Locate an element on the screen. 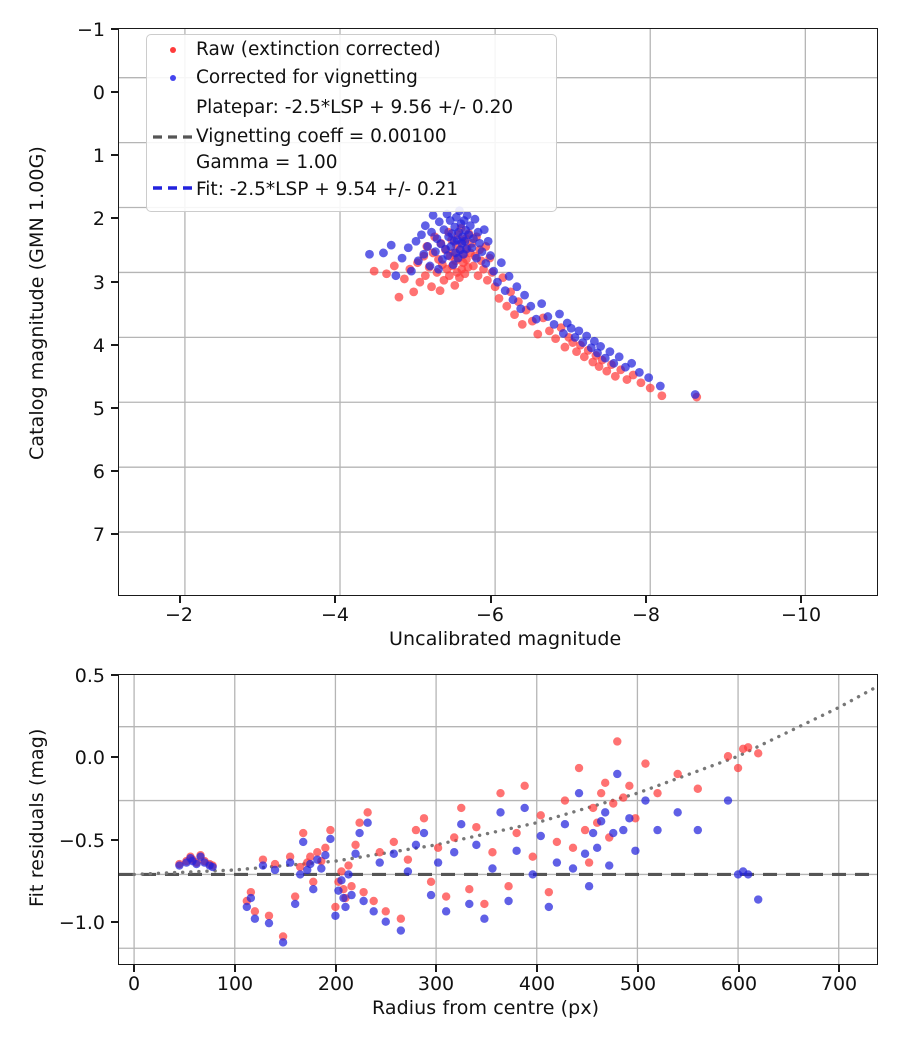  bottom-x-axis-label: Radius from centre (px) is located at coordinates (486, 1008).